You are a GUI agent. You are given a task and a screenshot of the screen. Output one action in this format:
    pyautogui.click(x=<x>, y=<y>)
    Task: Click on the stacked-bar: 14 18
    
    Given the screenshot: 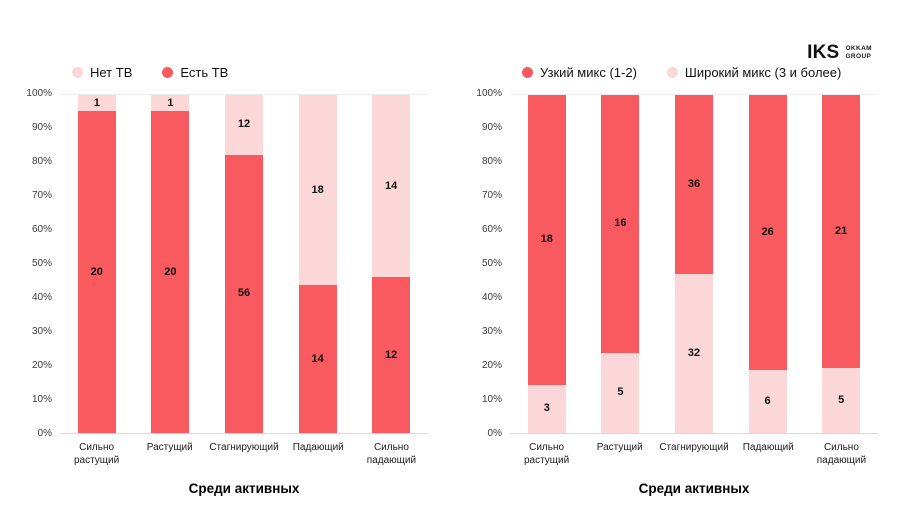 What is the action you would take?
    pyautogui.click(x=317, y=264)
    